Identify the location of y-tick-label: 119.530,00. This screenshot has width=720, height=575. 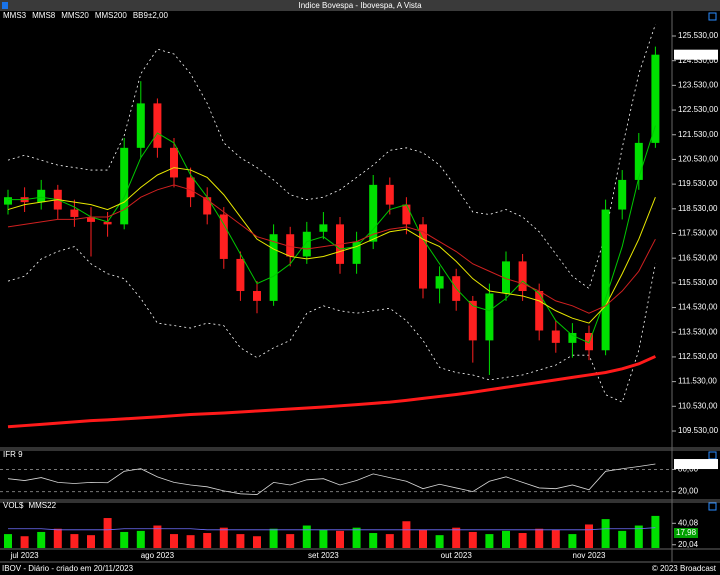
(698, 183).